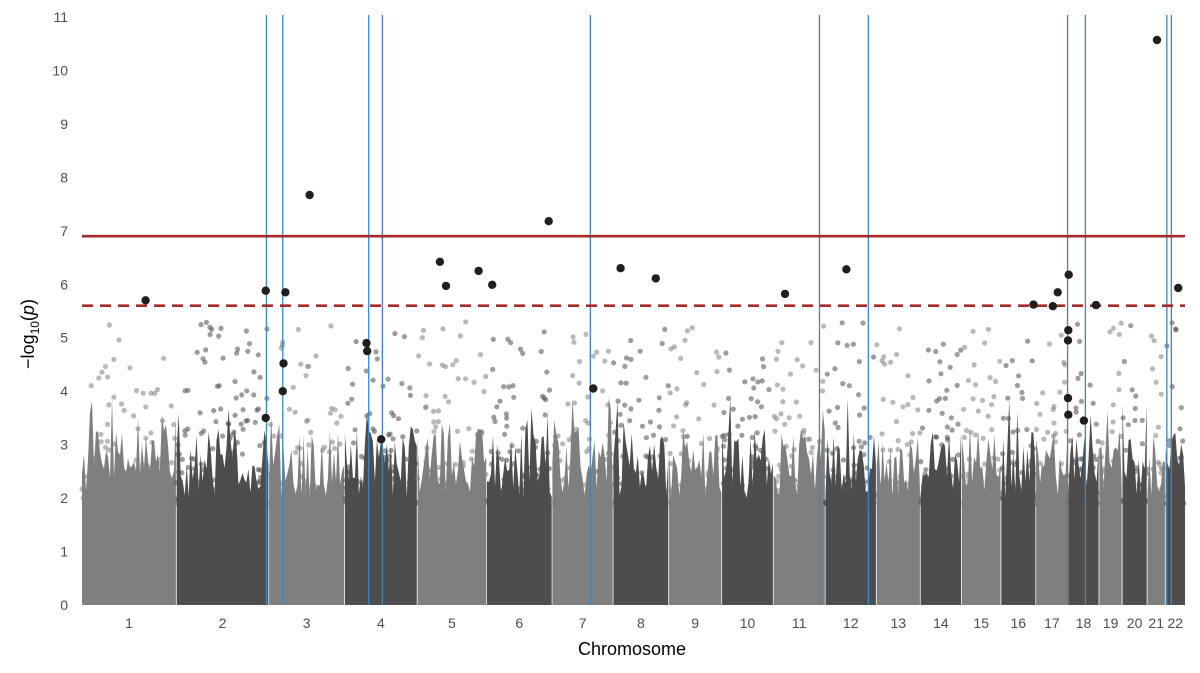 Image resolution: width=1200 pixels, height=673 pixels. I want to click on chromosome-22-points, so click(1175, 462).